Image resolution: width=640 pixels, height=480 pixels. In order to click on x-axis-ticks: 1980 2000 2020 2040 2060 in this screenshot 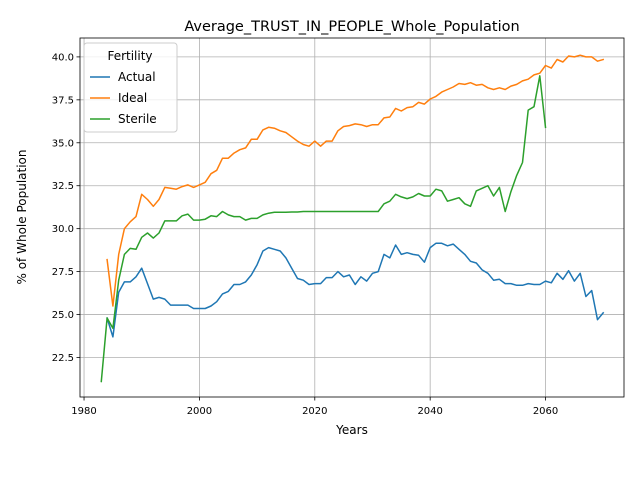, I will do `click(314, 407)`.